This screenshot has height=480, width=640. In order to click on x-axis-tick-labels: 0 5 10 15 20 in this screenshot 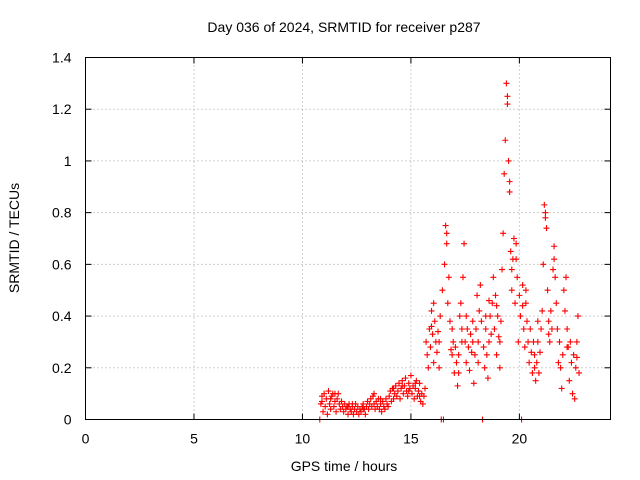, I will do `click(305, 439)`.